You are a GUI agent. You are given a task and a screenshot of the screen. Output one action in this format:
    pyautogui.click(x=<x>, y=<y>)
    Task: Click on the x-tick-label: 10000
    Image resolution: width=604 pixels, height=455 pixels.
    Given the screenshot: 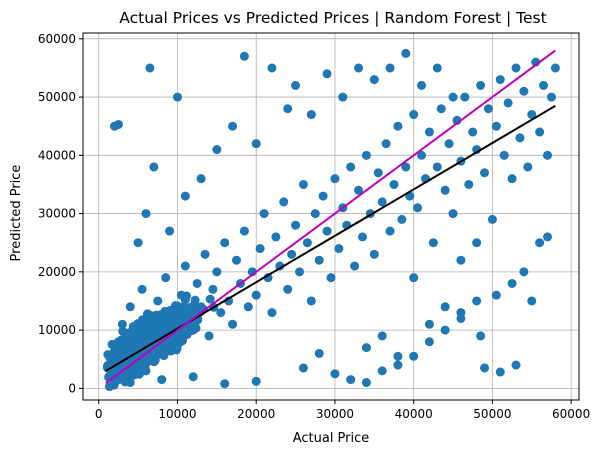 What is the action you would take?
    pyautogui.click(x=177, y=414)
    